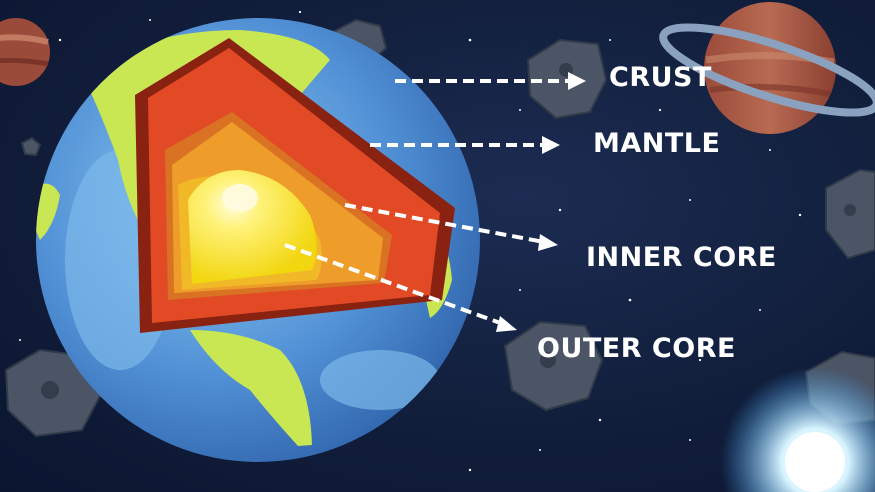 This screenshot has height=492, width=875. I want to click on inner-core-arrowhead, so click(548, 242).